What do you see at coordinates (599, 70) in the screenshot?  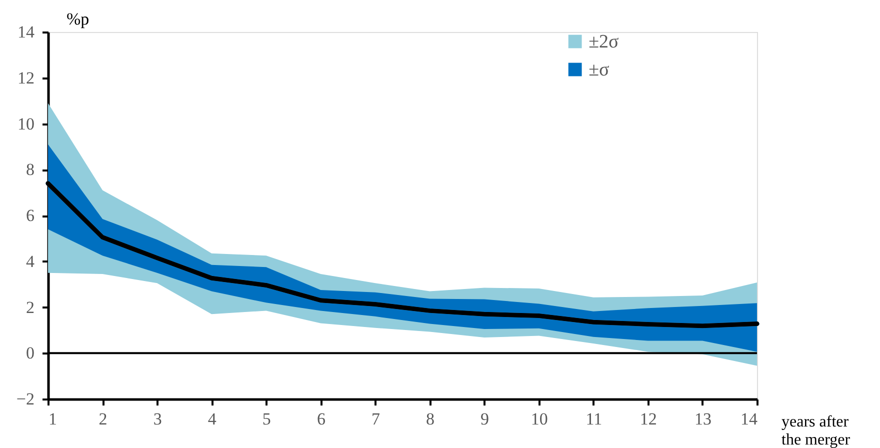 I see `legend-label: ±σ` at bounding box center [599, 70].